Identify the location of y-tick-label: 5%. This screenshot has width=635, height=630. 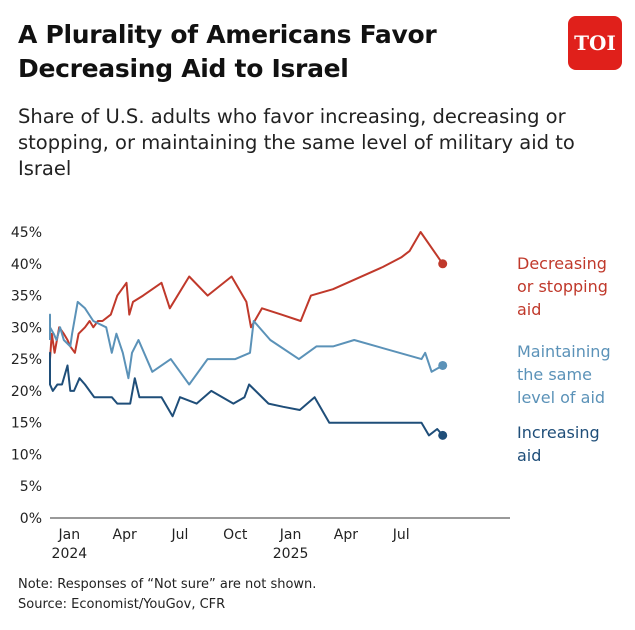
(31, 487).